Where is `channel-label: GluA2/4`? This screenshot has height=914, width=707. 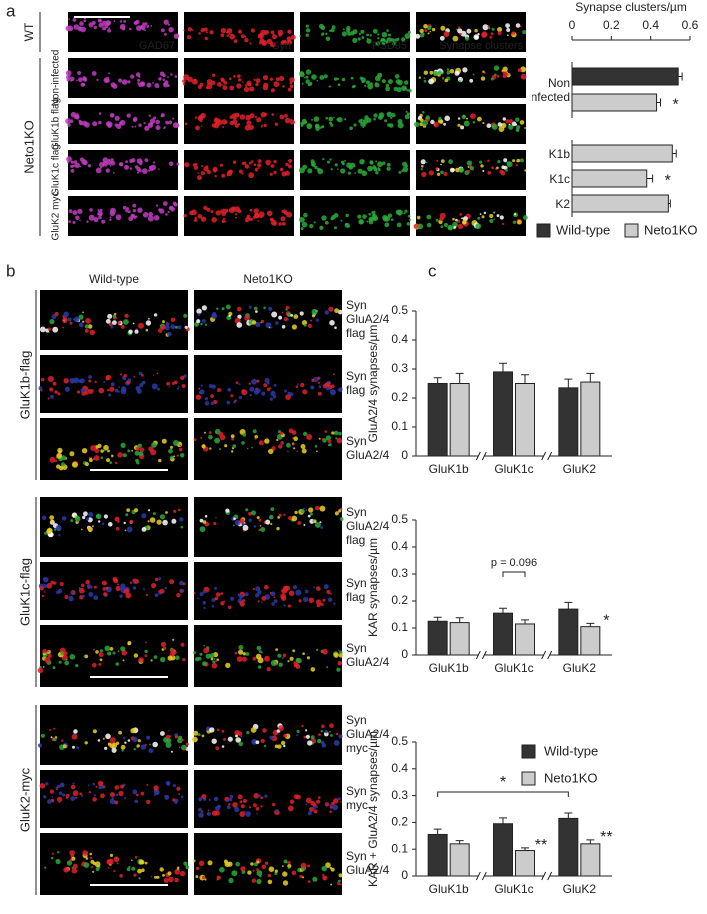 channel-label: GluA2/4 is located at coordinates (368, 870).